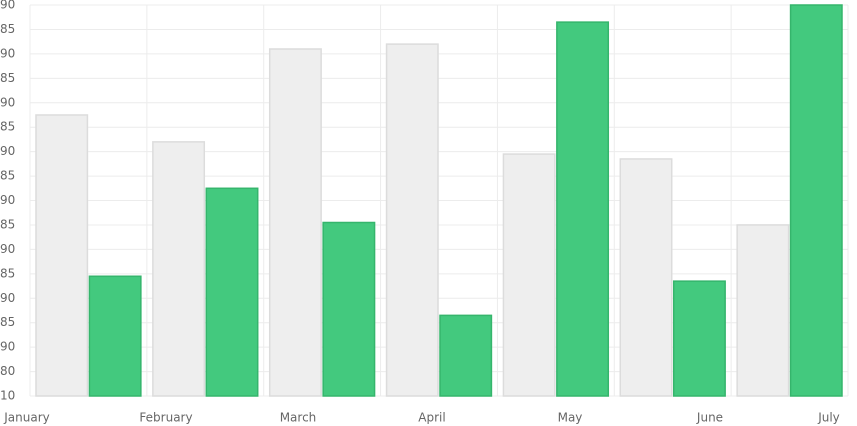 The height and width of the screenshot is (426, 857). What do you see at coordinates (431, 418) in the screenshot?
I see `x-tick-label: April` at bounding box center [431, 418].